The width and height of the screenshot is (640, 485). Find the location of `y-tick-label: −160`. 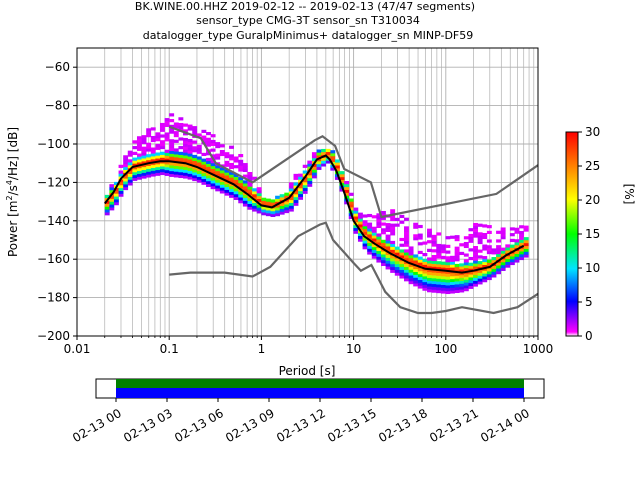

y-tick-label: −160 is located at coordinates (53, 259).